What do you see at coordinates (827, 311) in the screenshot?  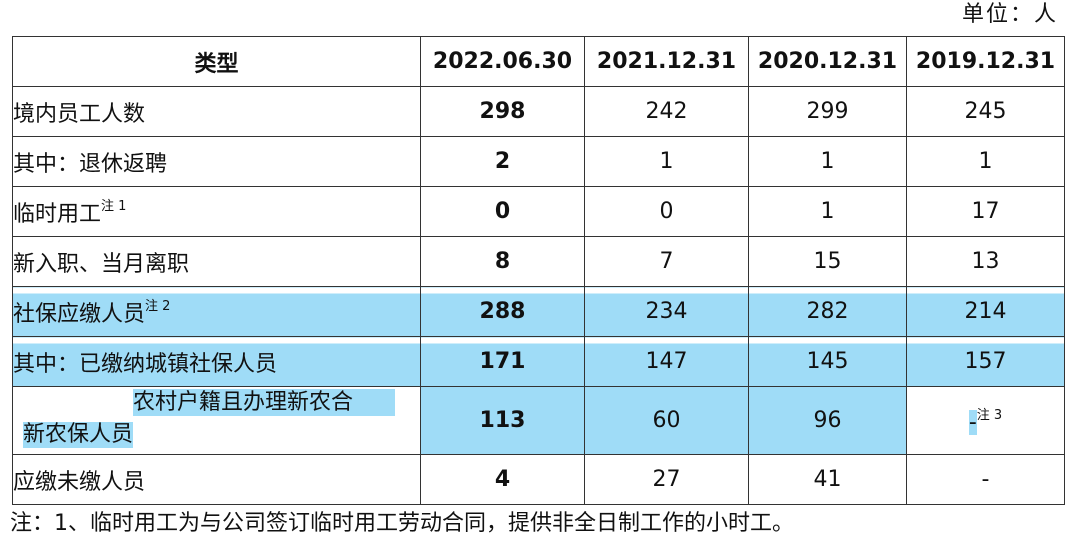 I see `cell-value: 282` at bounding box center [827, 311].